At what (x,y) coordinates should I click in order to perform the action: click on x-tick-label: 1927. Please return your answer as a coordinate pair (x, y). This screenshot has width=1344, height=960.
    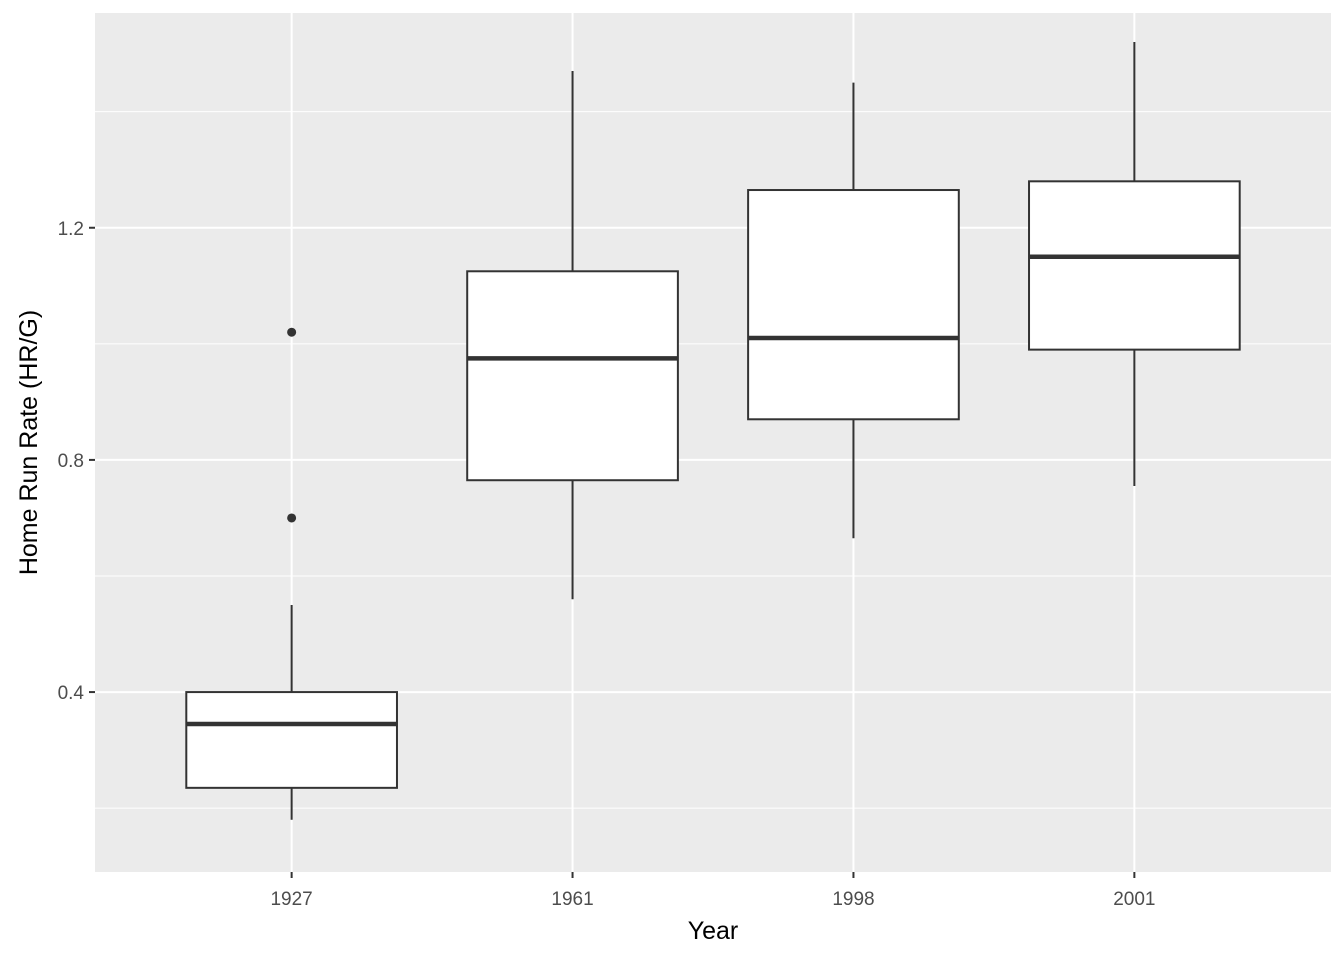
    Looking at the image, I should click on (291, 899).